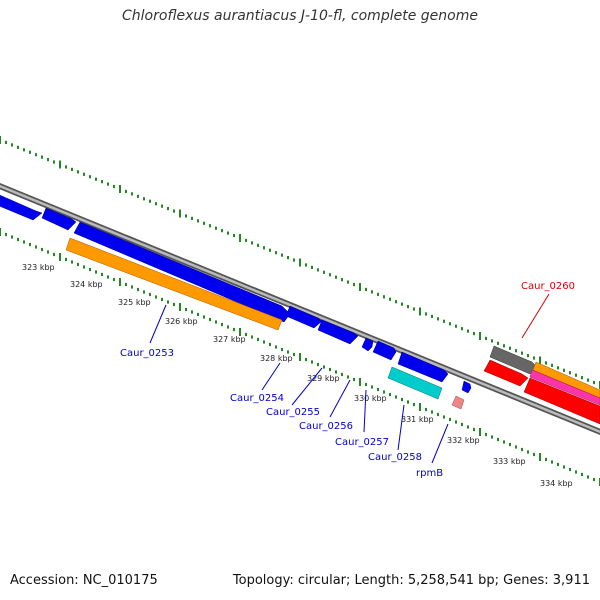 This screenshot has height=600, width=600. Describe the element at coordinates (174, 284) in the screenshot. I see `gene-arrow-orange` at that location.